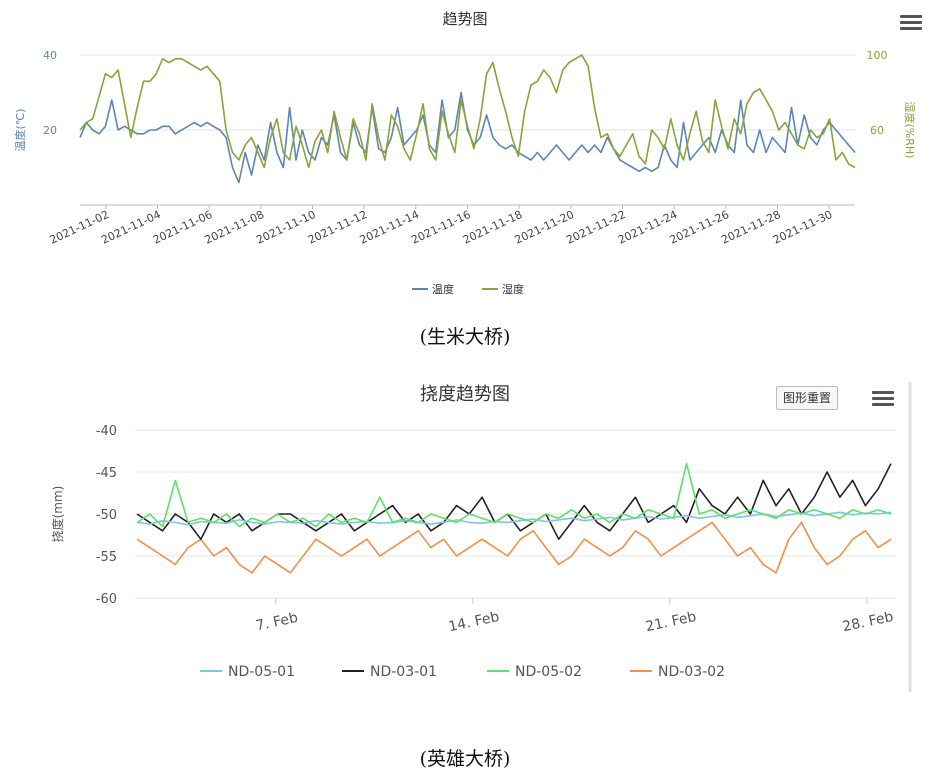 Image resolution: width=930 pixels, height=772 pixels. What do you see at coordinates (106, 599) in the screenshot?
I see `y-tick-label: -60` at bounding box center [106, 599].